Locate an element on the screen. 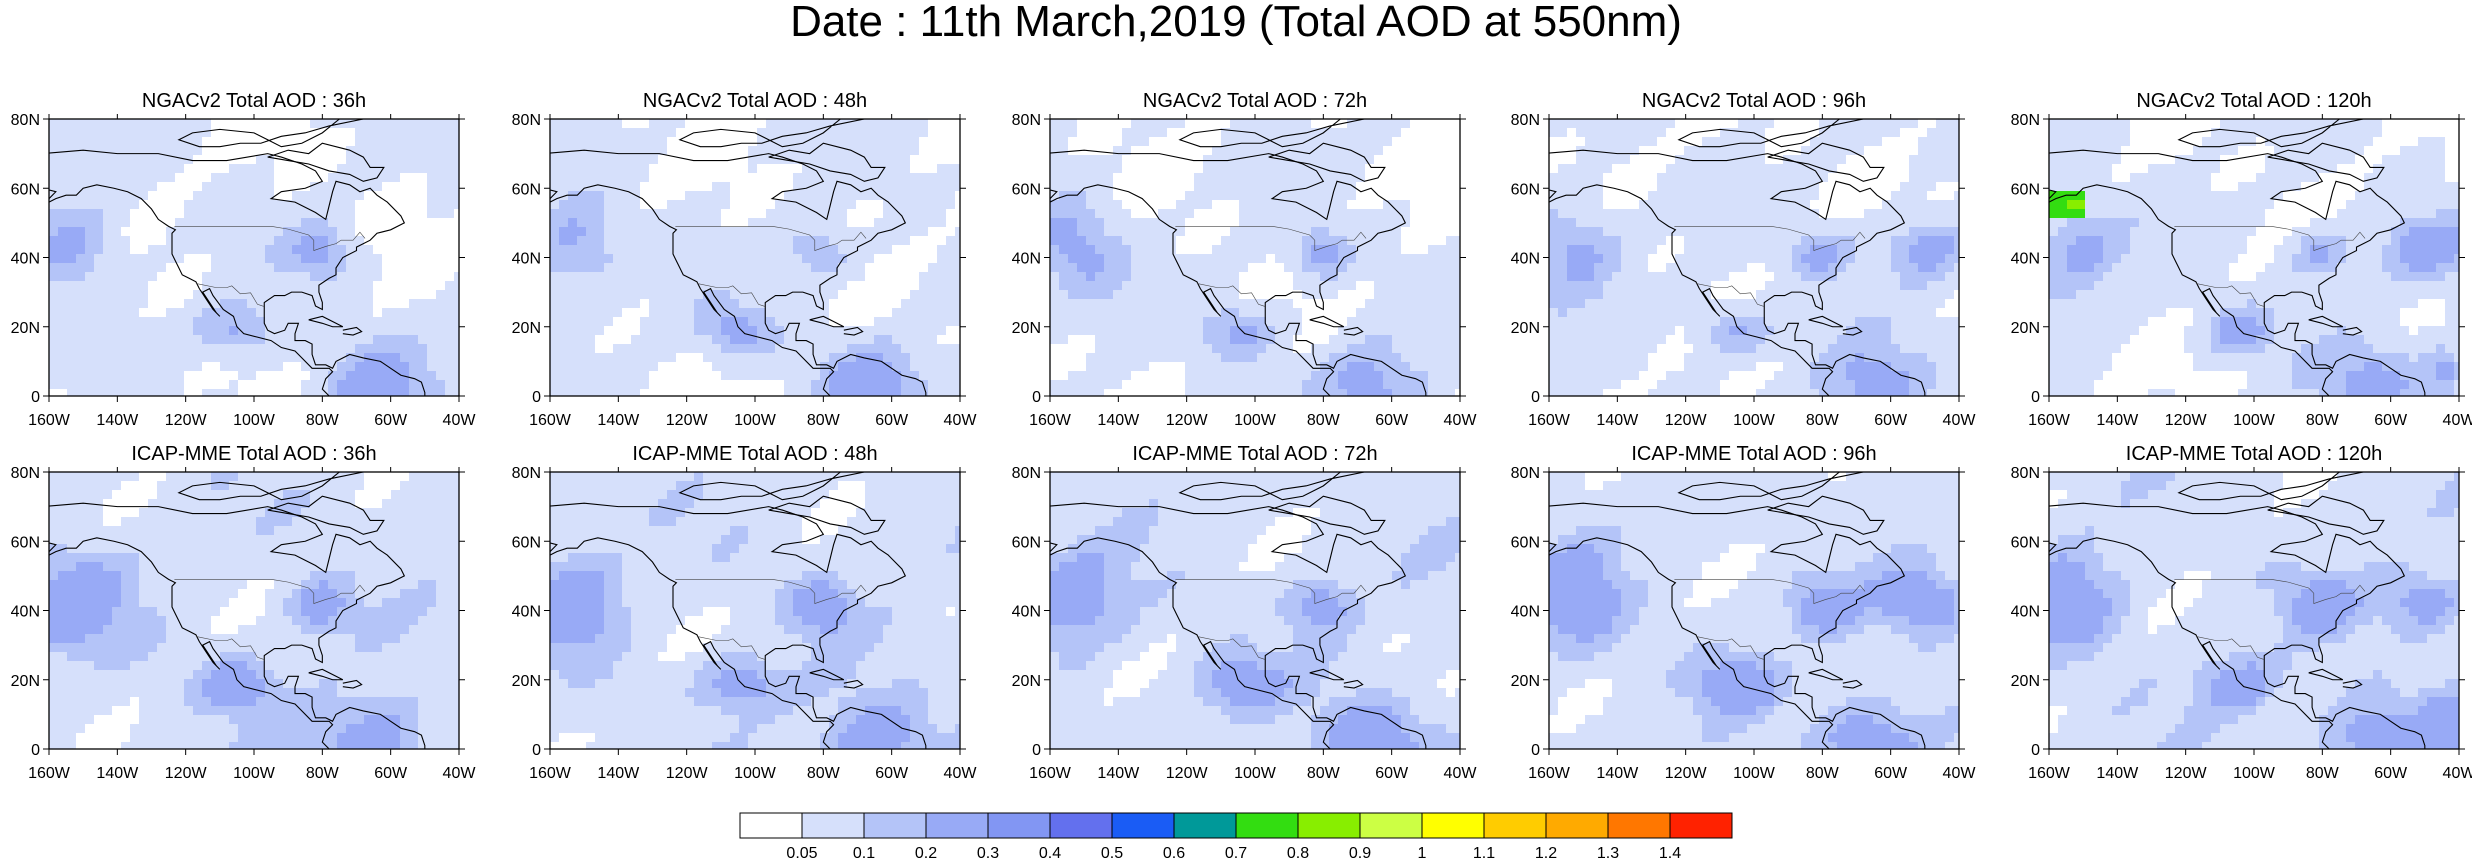 This screenshot has height=862, width=2472. colorbar-label: 1.3 is located at coordinates (1608, 853).